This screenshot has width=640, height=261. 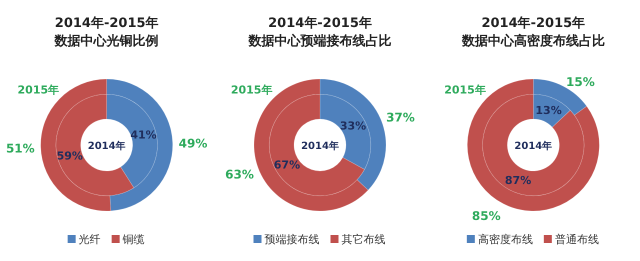 I want to click on data-label: 85%, so click(x=486, y=216).